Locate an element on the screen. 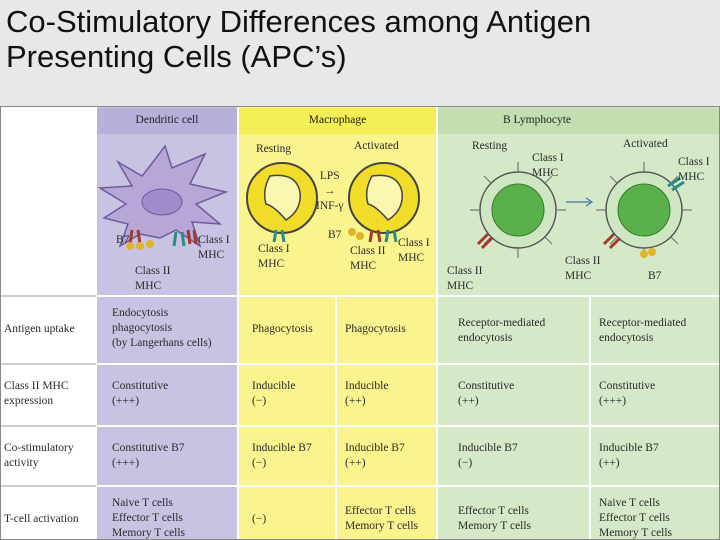  cell-b-resting-costimulatory: Inducible B7 (−) is located at coordinates (488, 455).